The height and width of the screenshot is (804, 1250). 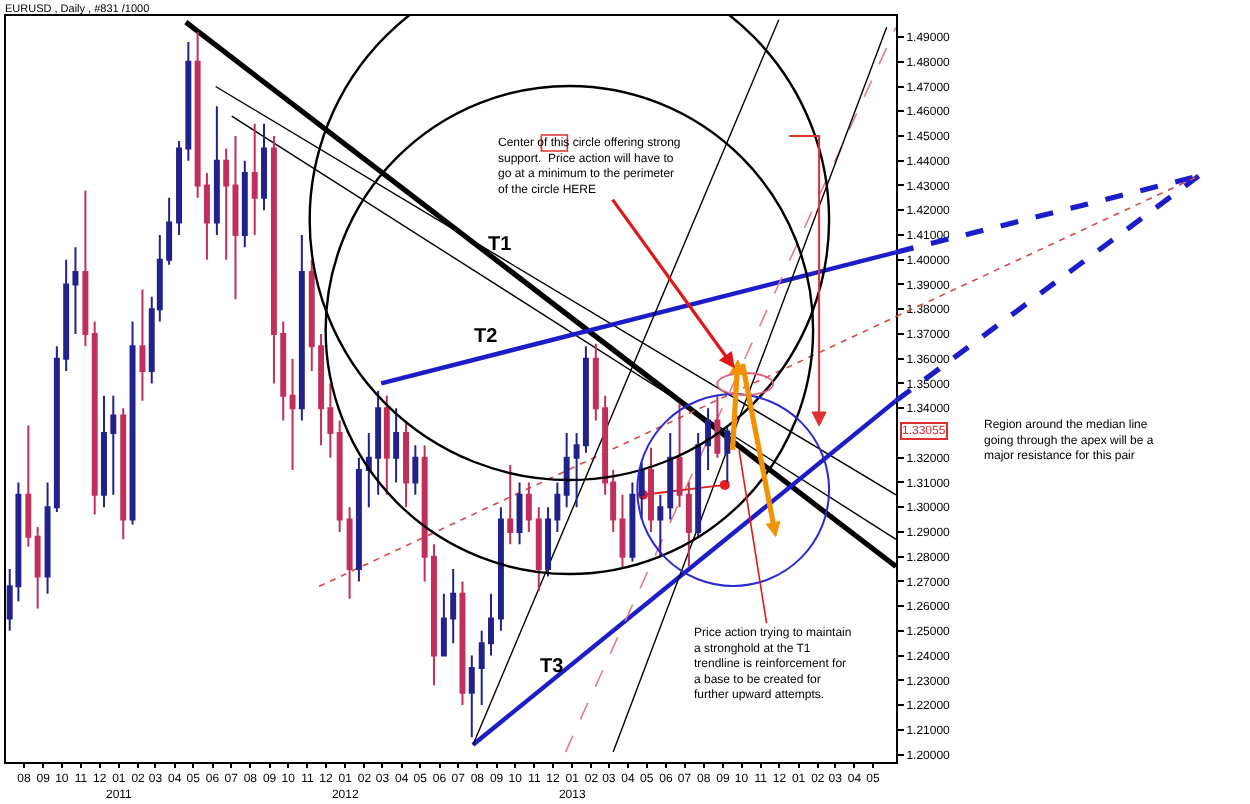 What do you see at coordinates (500, 245) in the screenshot?
I see `annotation: T1` at bounding box center [500, 245].